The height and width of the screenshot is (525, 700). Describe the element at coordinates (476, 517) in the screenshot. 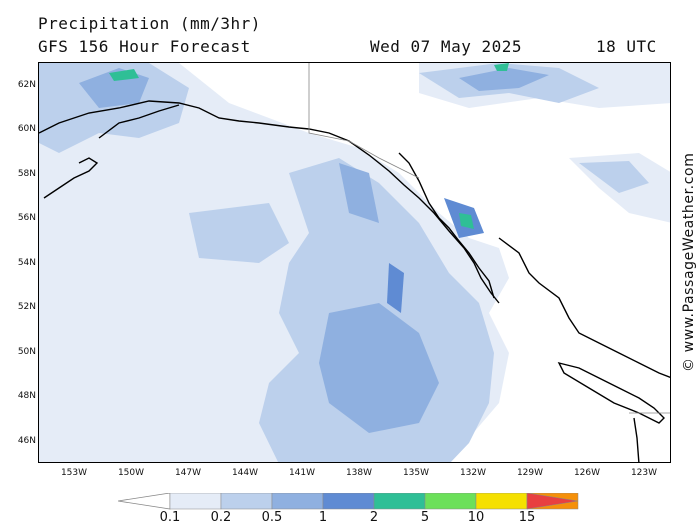

I see `legend-label-10: 10` at that location.